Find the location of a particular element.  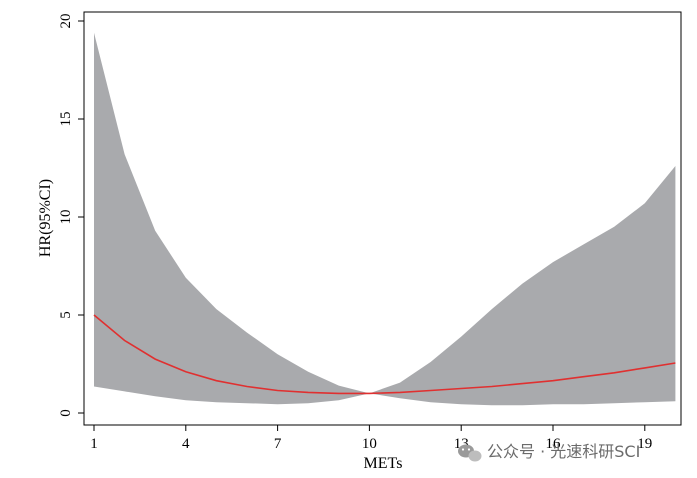

hr-line-layer is located at coordinates (384, 354).